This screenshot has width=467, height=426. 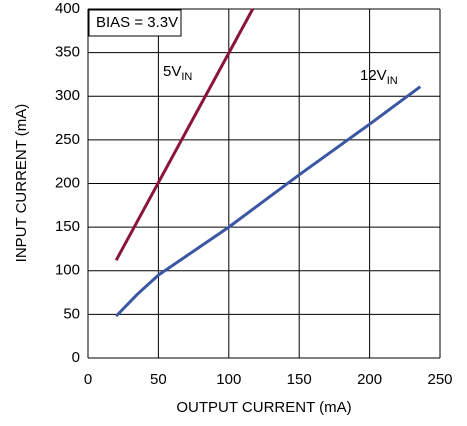 I want to click on x-tick-label: 200, so click(x=369, y=379).